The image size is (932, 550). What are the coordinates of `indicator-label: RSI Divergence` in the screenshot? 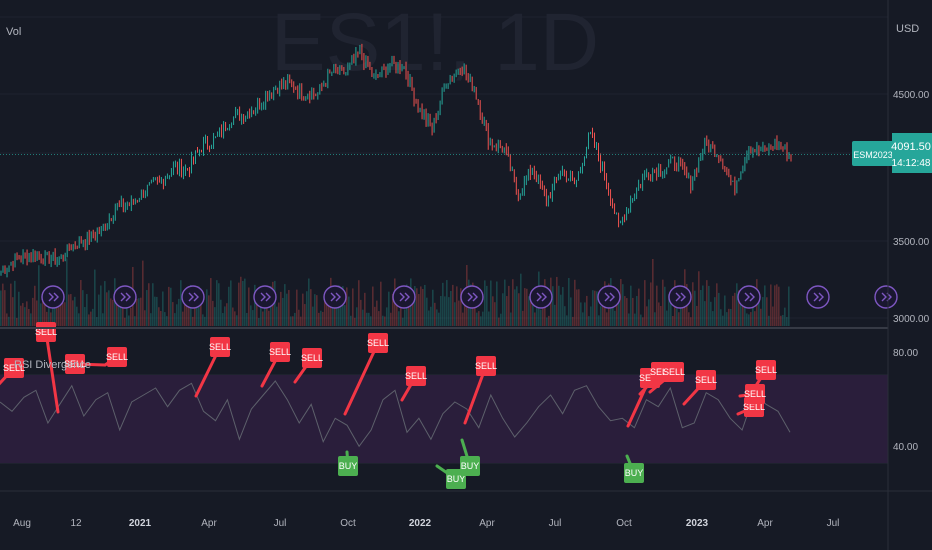 It's located at (52, 365).